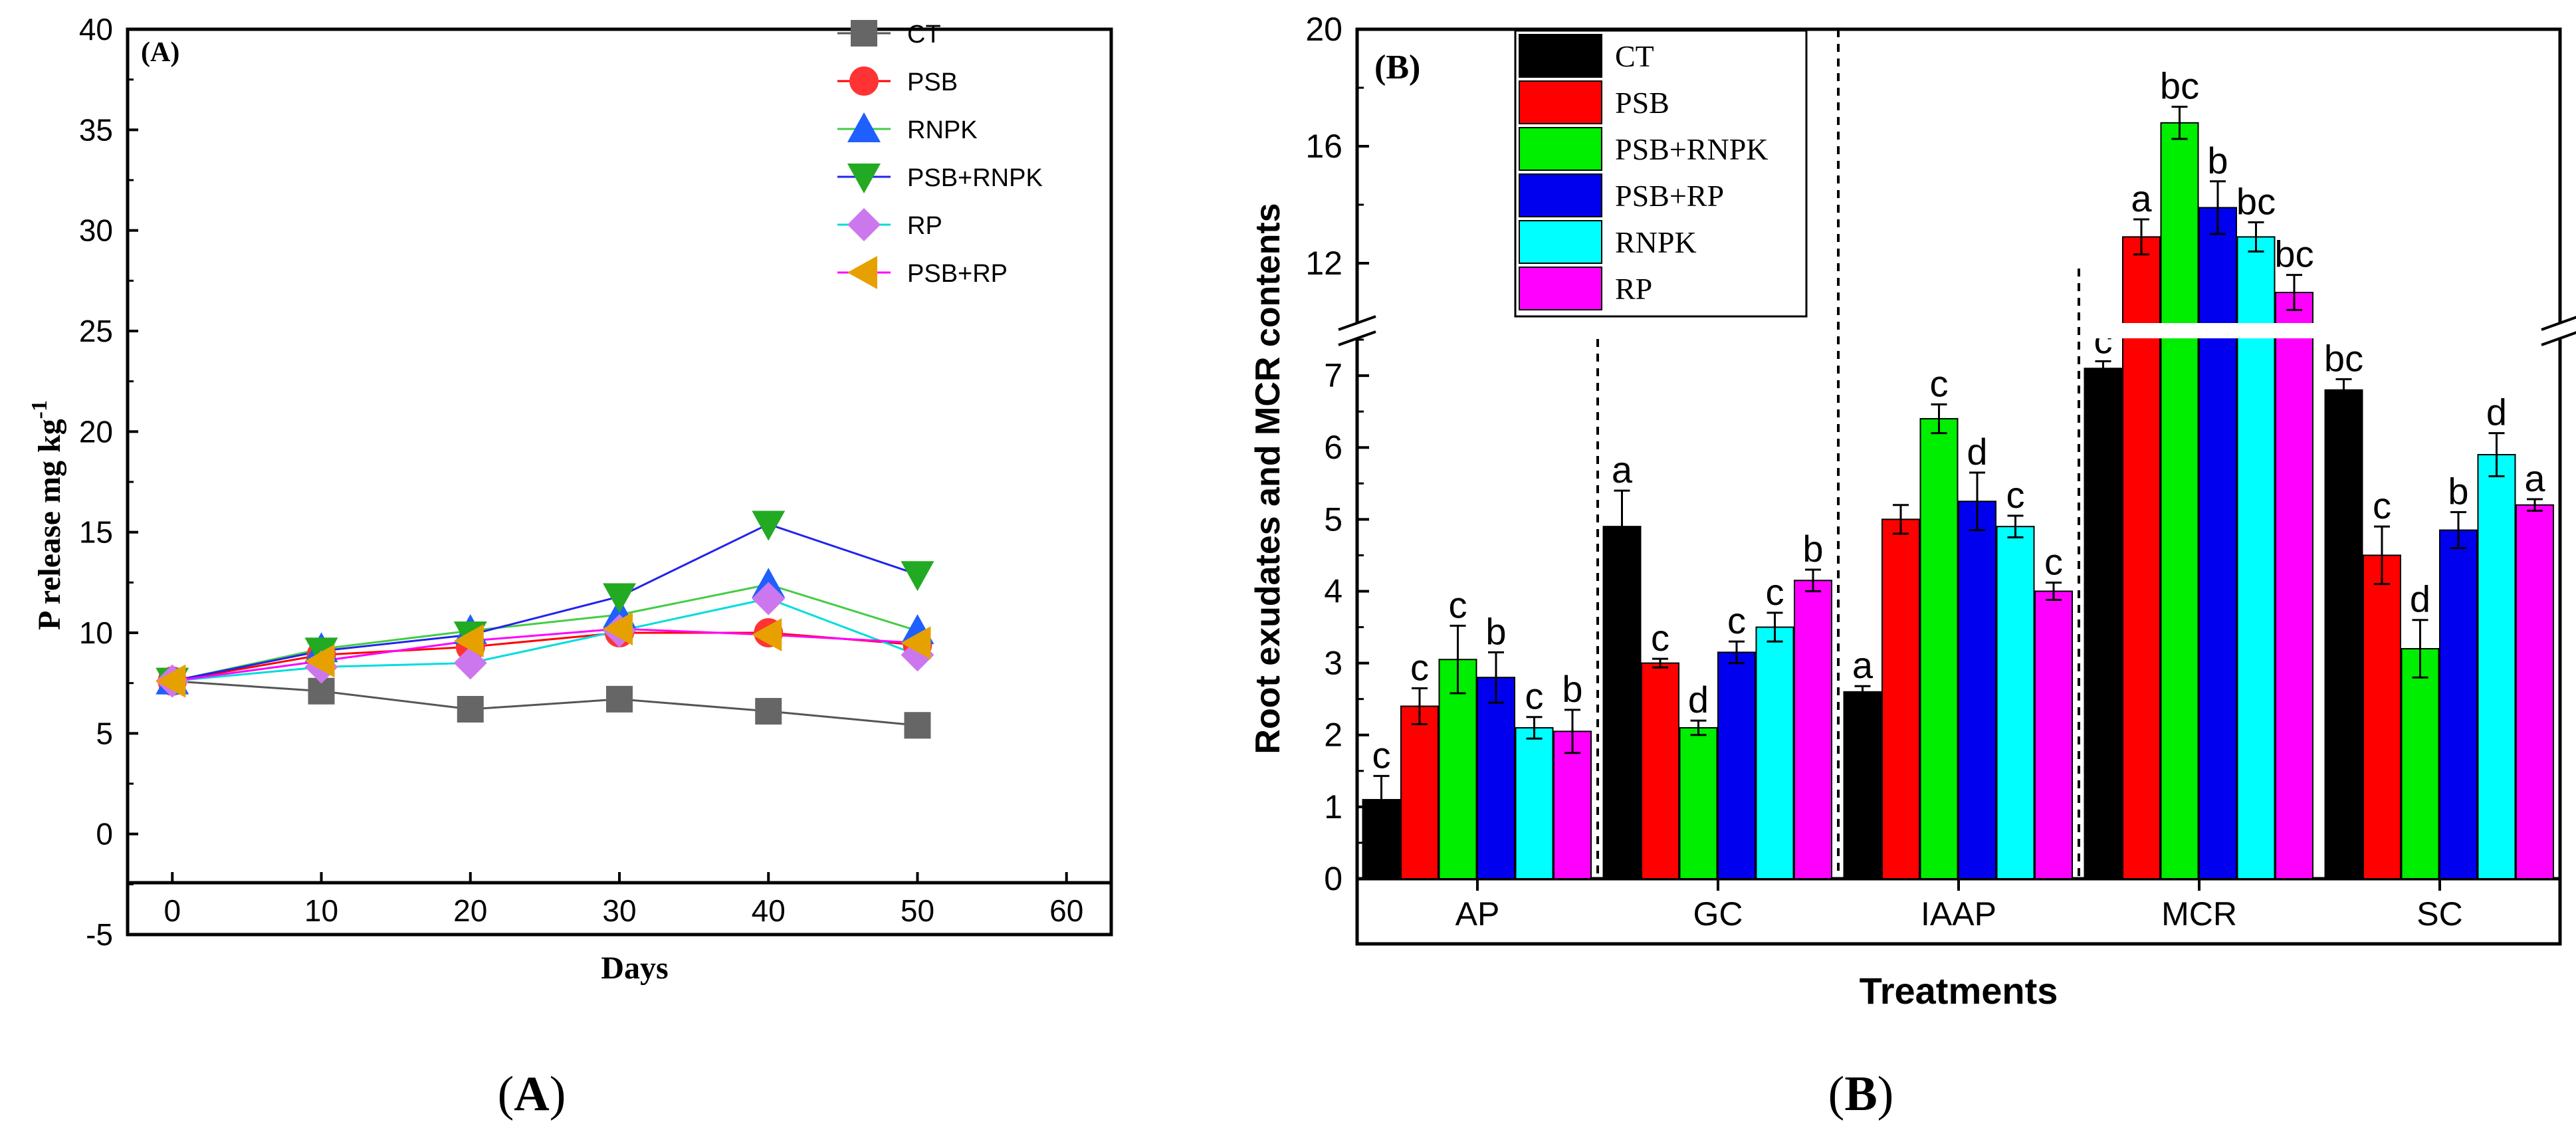 The width and height of the screenshot is (2576, 1124). Describe the element at coordinates (940, 154) in the screenshot. I see `panel-a-legend: CT PSB RNPK PSB+RNPK RP PSB+RP` at that location.